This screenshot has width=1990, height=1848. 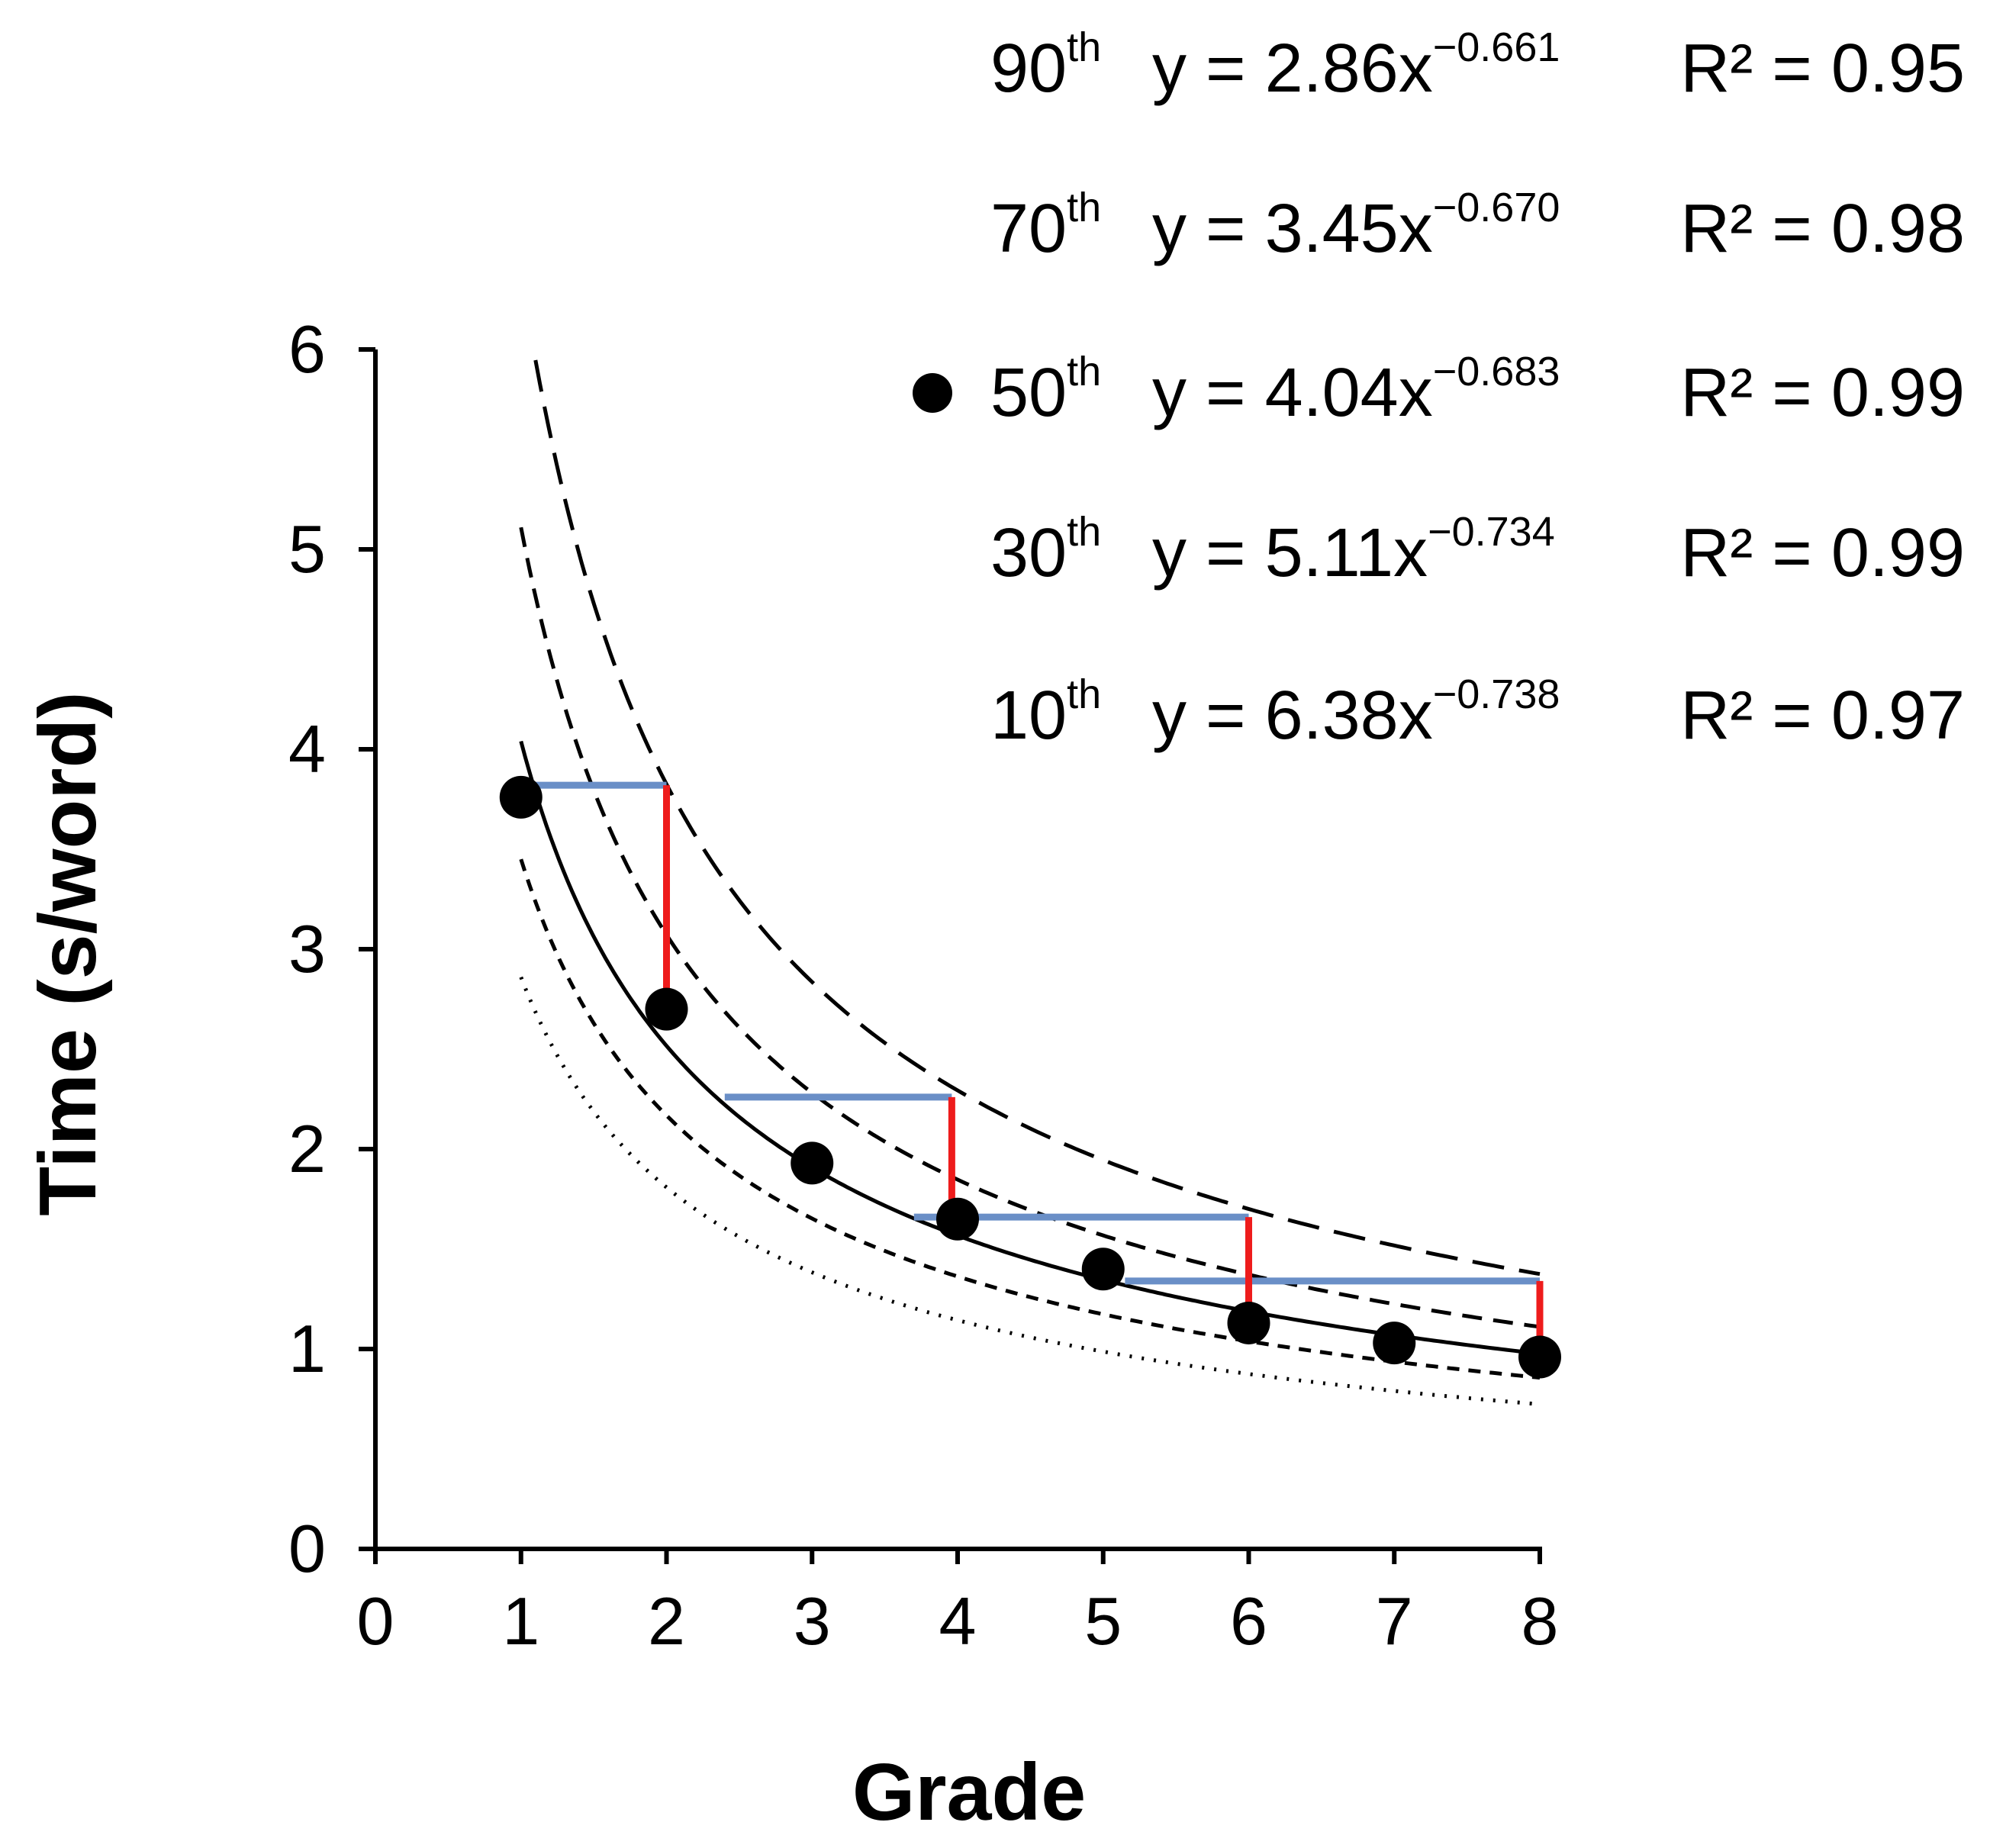 I want to click on legend-entry-50th: 50th y = 4.04x−0.683 R² = 0.99, so click(x=1439, y=390).